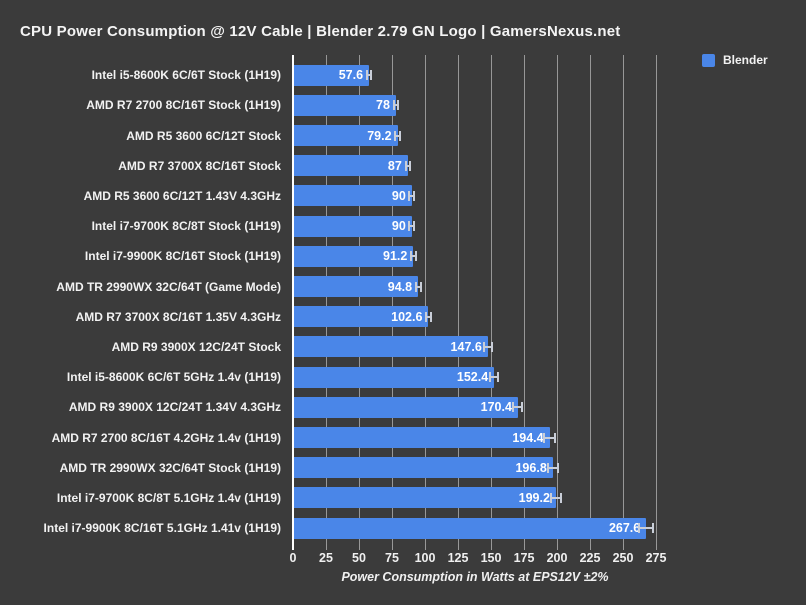 Image resolution: width=806 pixels, height=605 pixels. I want to click on category-label: AMD R9 3900X 12C/24T Stock, so click(196, 346).